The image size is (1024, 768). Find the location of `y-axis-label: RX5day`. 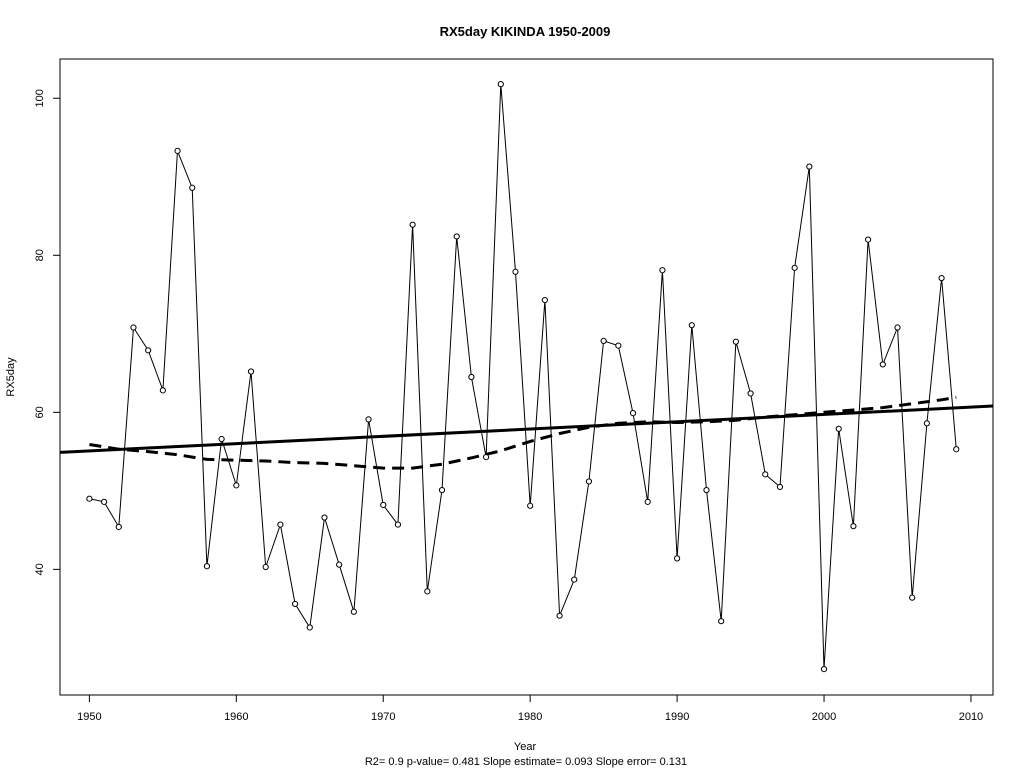

y-axis-label: RX5day is located at coordinates (11, 377).